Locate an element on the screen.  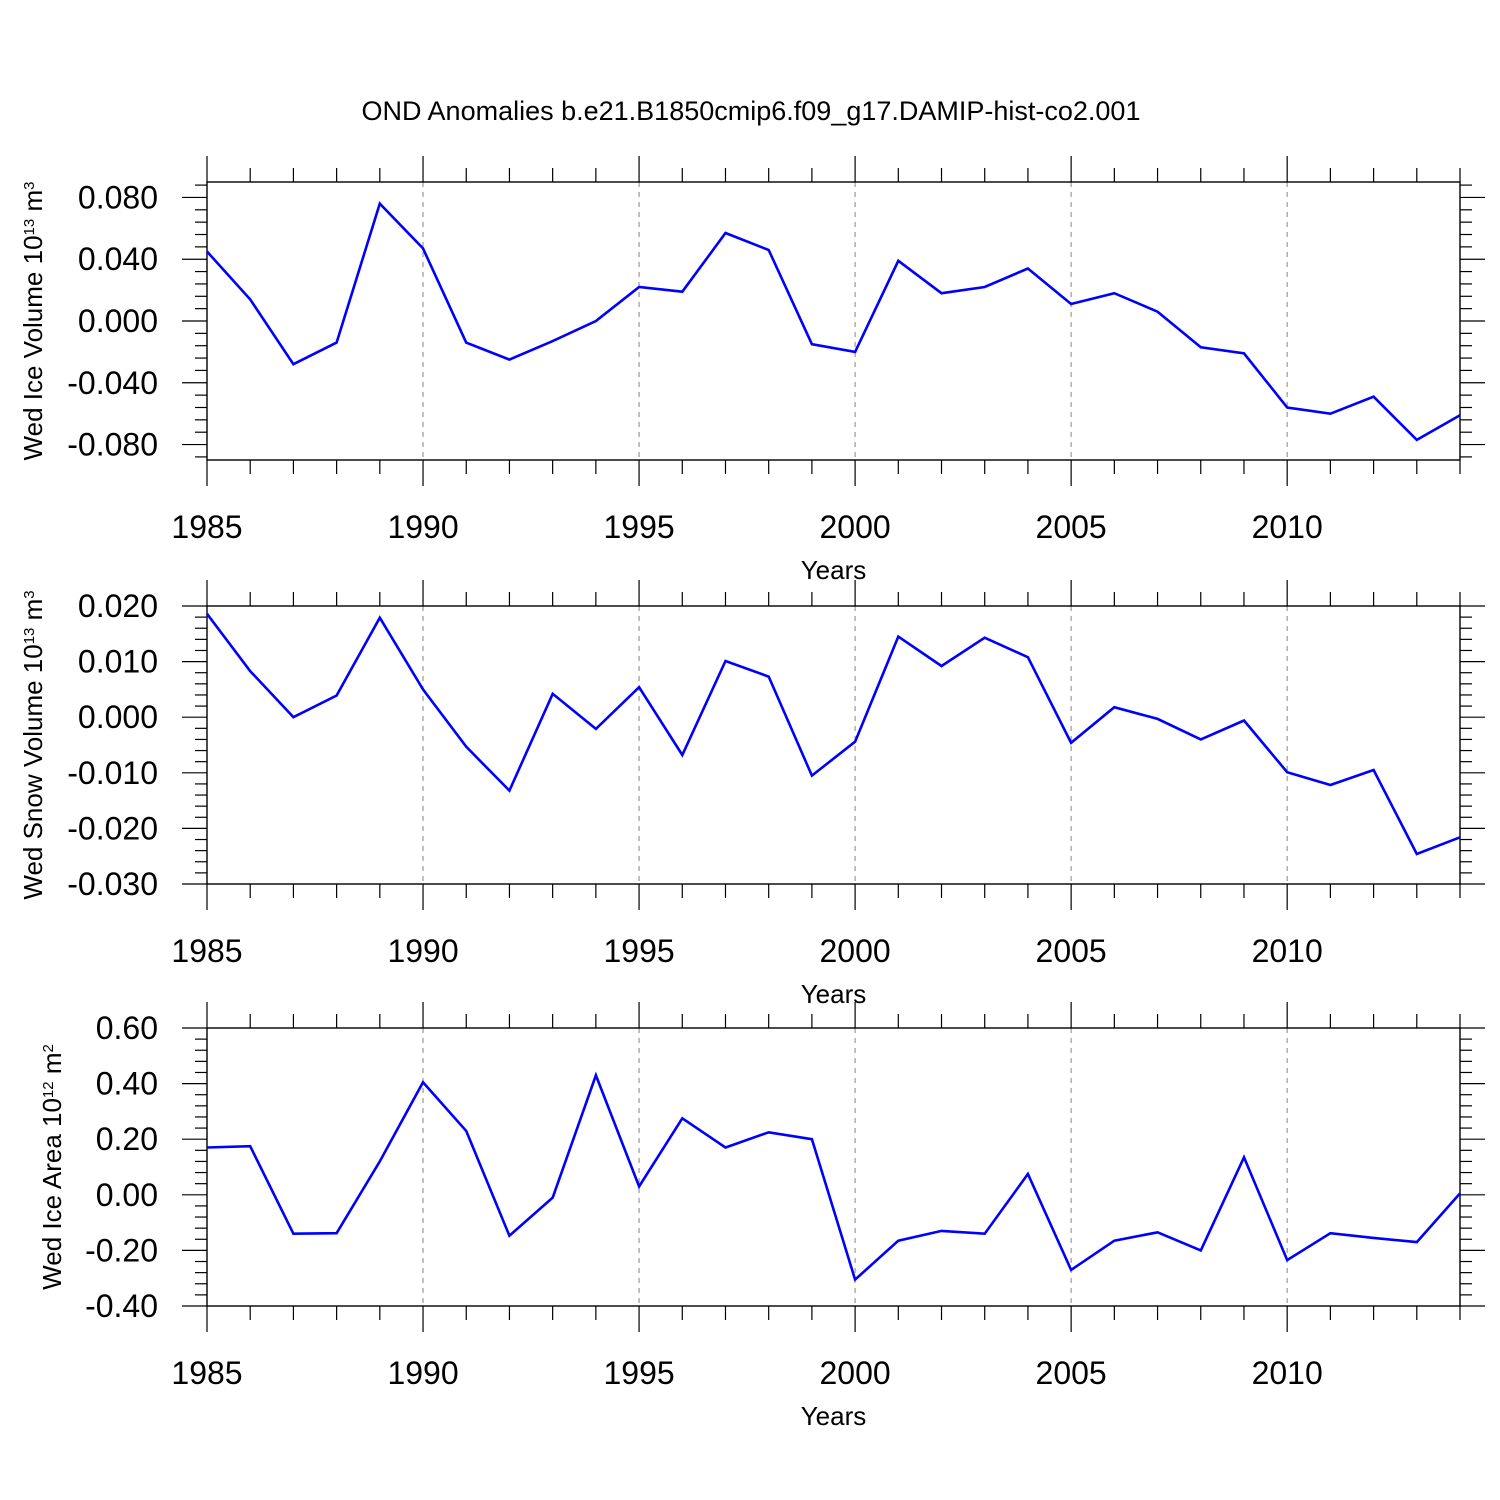
y-axis-label: Wed Snow Volume 1013 m3 is located at coordinates (33, 744).